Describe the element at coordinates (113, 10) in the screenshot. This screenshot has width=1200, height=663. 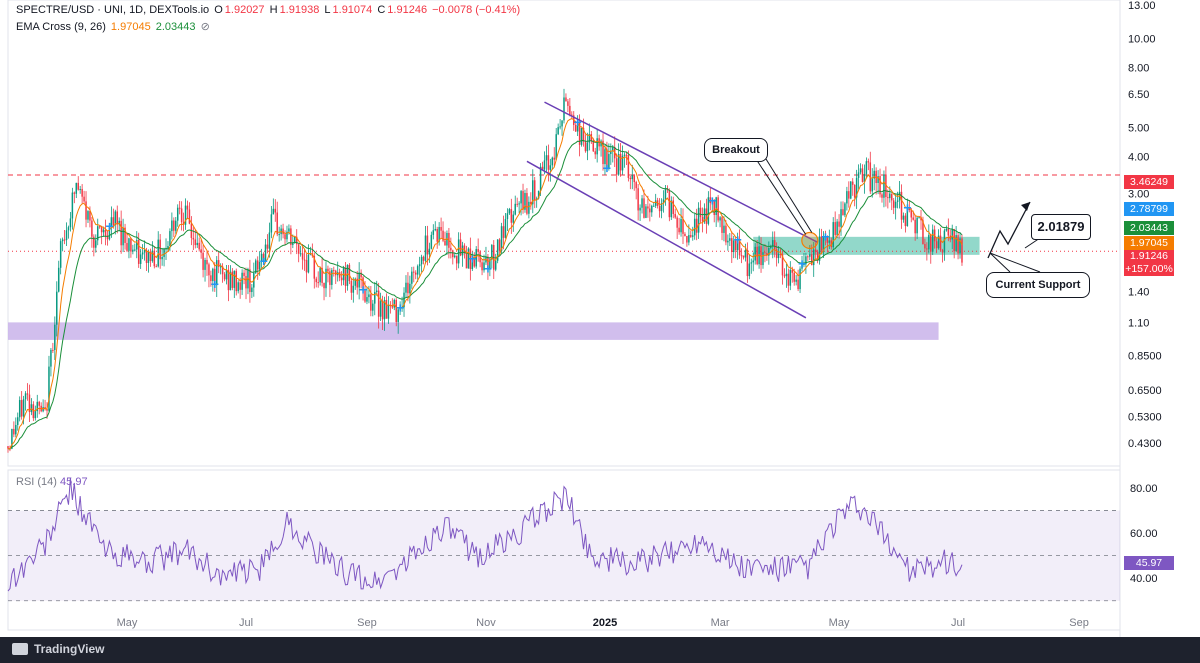
I see `symbol-title: SPECTRE/USD · UNI, 1D, DEXTools.io` at that location.